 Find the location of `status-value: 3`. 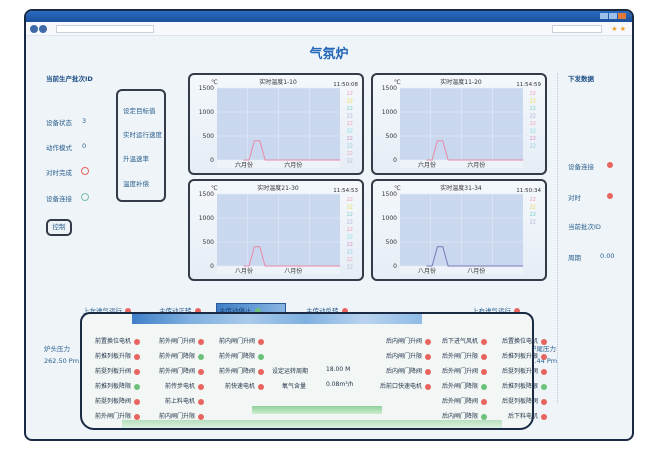

status-value: 3 is located at coordinates (84, 121).